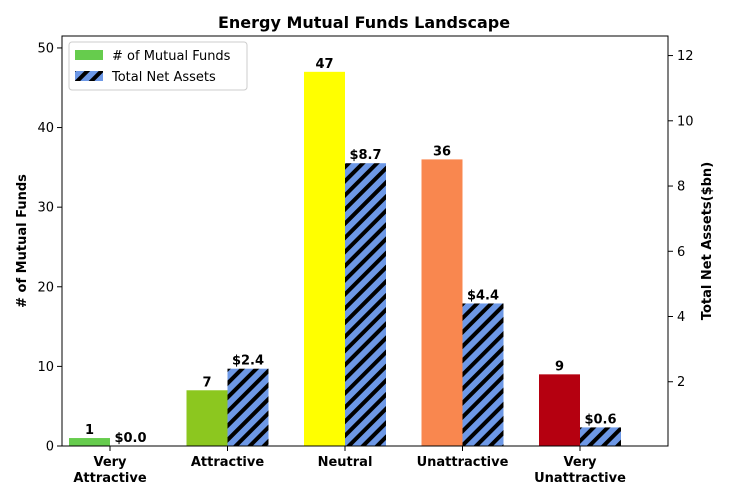  Describe the element at coordinates (600, 419) in the screenshot. I see `data-label-assets: $0.6` at that location.